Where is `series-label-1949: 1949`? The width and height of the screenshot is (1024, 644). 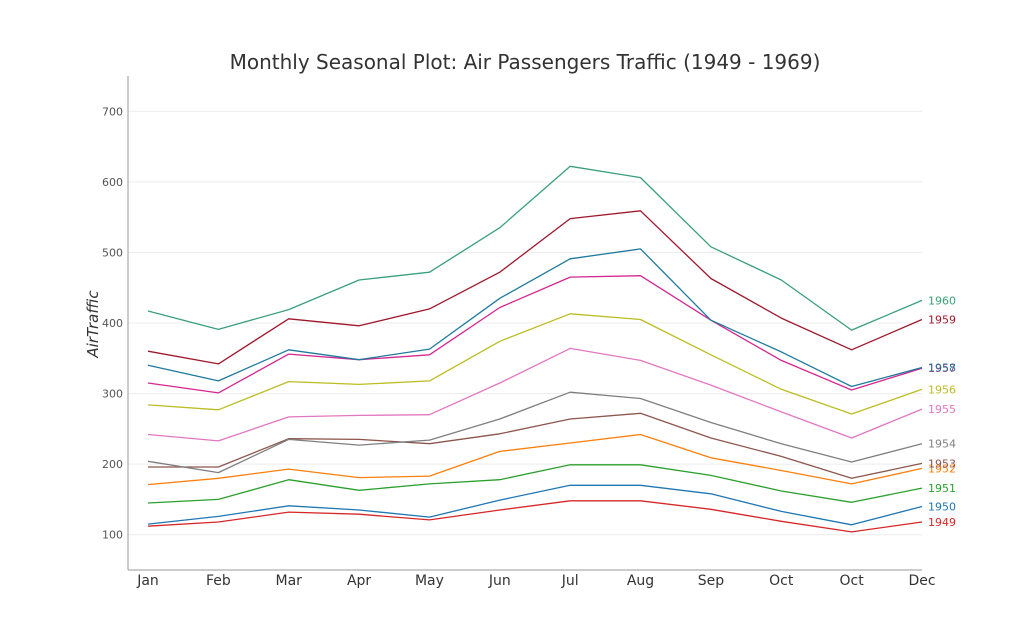
series-label-1949: 1949 is located at coordinates (942, 522).